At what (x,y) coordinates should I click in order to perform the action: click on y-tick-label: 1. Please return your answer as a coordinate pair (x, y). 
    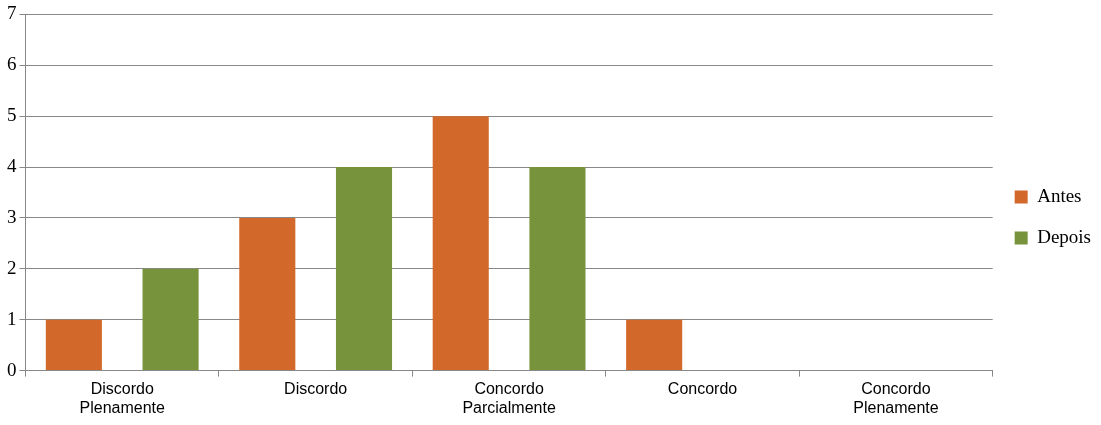
    Looking at the image, I should click on (12, 318).